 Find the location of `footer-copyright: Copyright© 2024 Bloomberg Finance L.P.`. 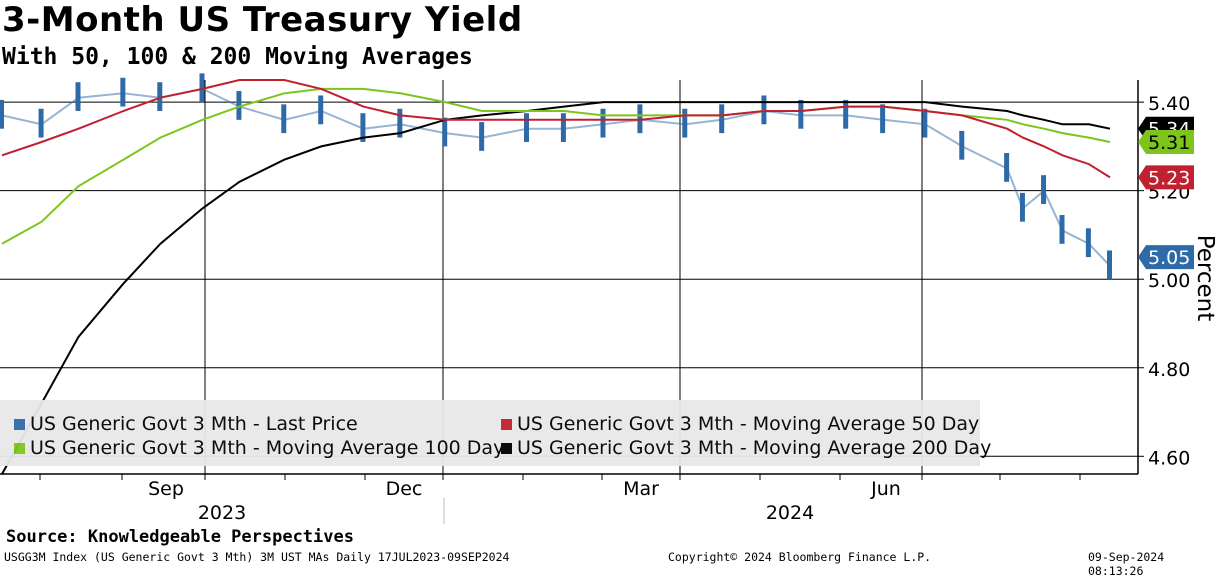

footer-copyright: Copyright© 2024 Bloomberg Finance L.P. is located at coordinates (800, 557).